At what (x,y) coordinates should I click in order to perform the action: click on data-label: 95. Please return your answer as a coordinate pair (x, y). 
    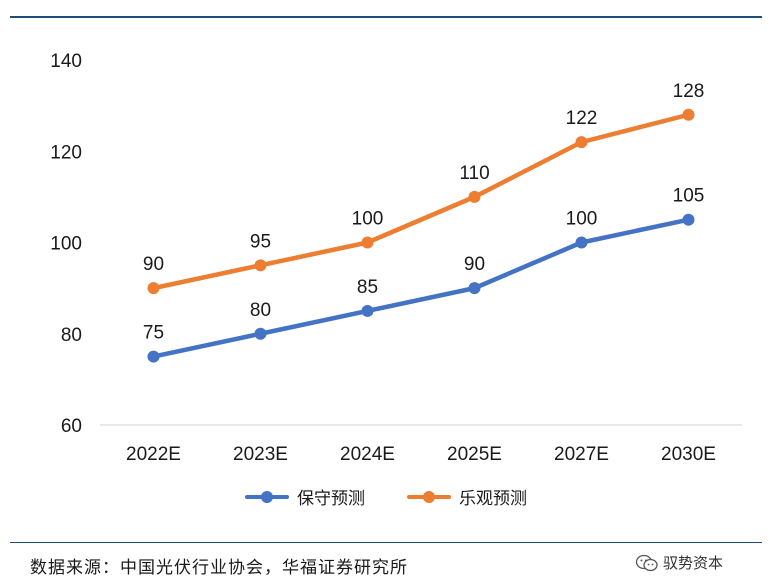
    Looking at the image, I should click on (260, 241).